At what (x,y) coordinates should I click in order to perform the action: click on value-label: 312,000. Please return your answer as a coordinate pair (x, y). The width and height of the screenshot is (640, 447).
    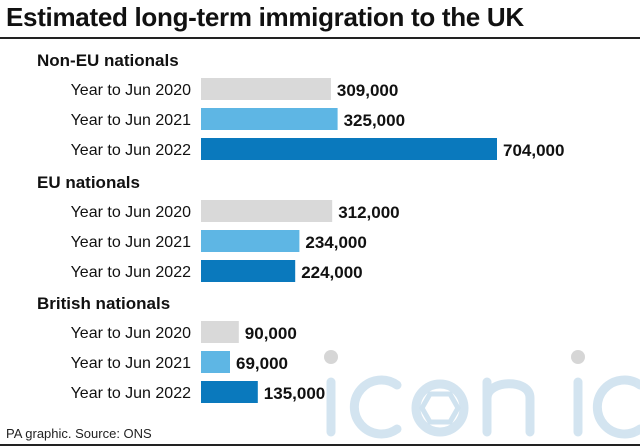
    Looking at the image, I should click on (368, 212).